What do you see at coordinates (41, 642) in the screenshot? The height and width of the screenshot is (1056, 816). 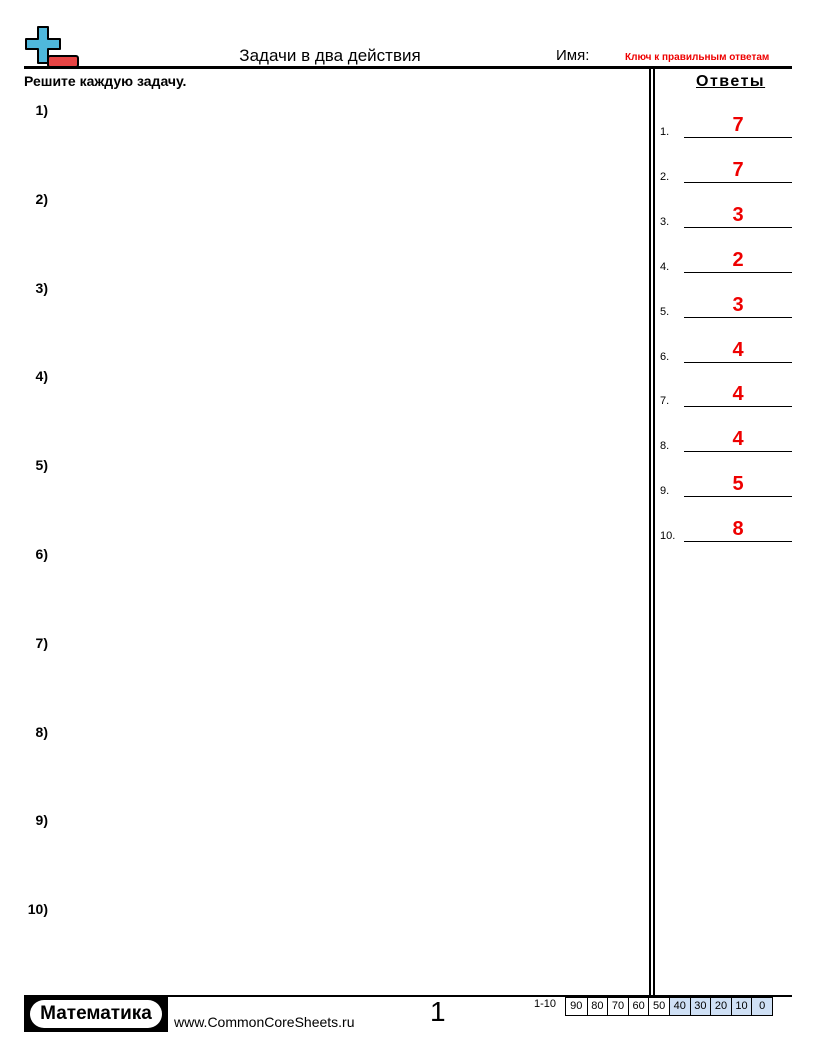 I see `problem-number: 7)` at bounding box center [41, 642].